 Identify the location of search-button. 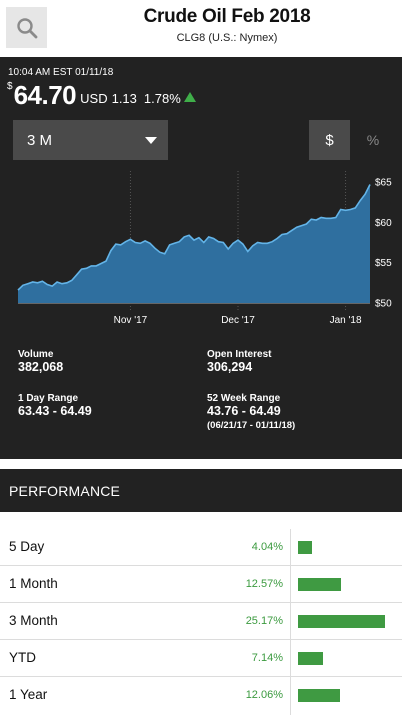
(26, 27).